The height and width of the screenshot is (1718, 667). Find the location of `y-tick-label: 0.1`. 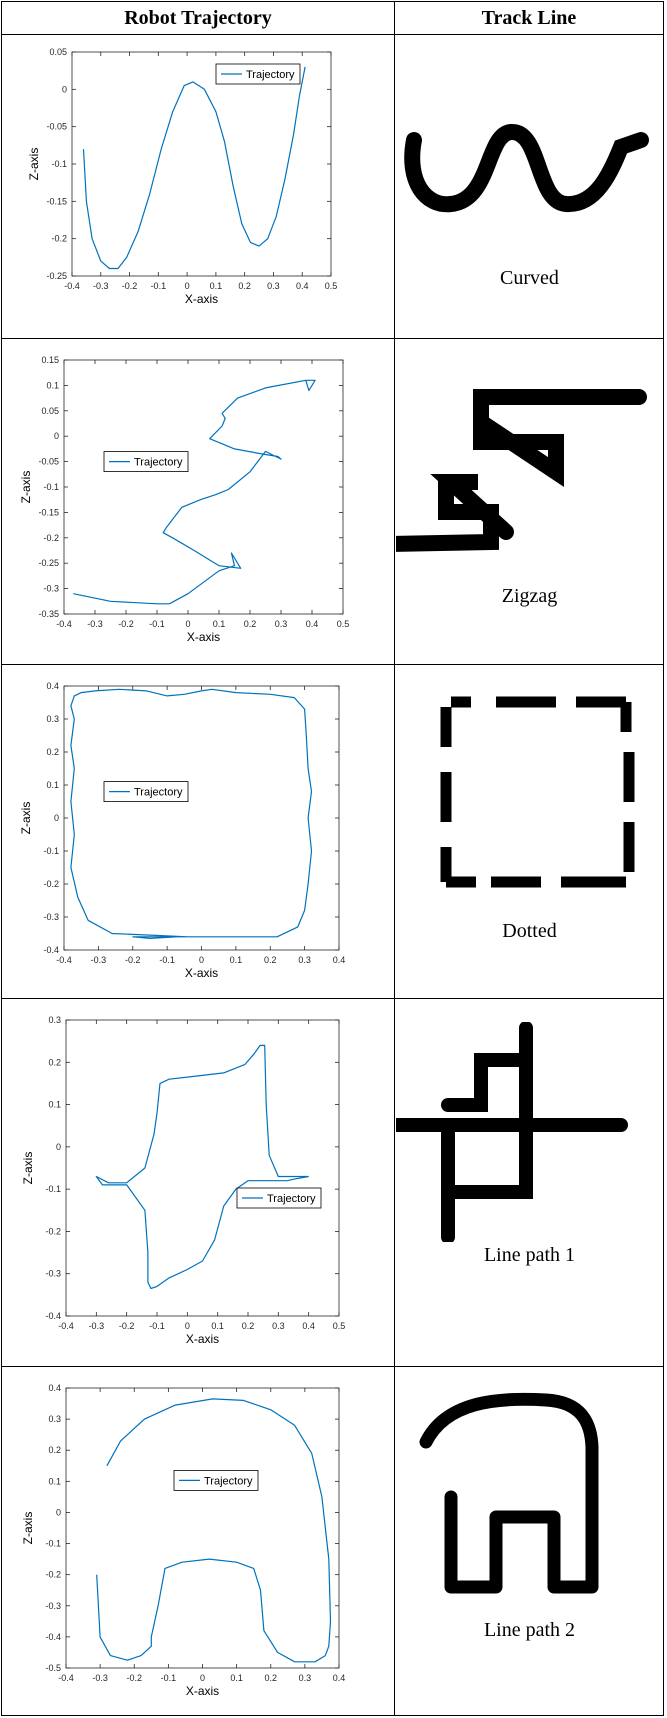

y-tick-label: 0.1 is located at coordinates (52, 785).